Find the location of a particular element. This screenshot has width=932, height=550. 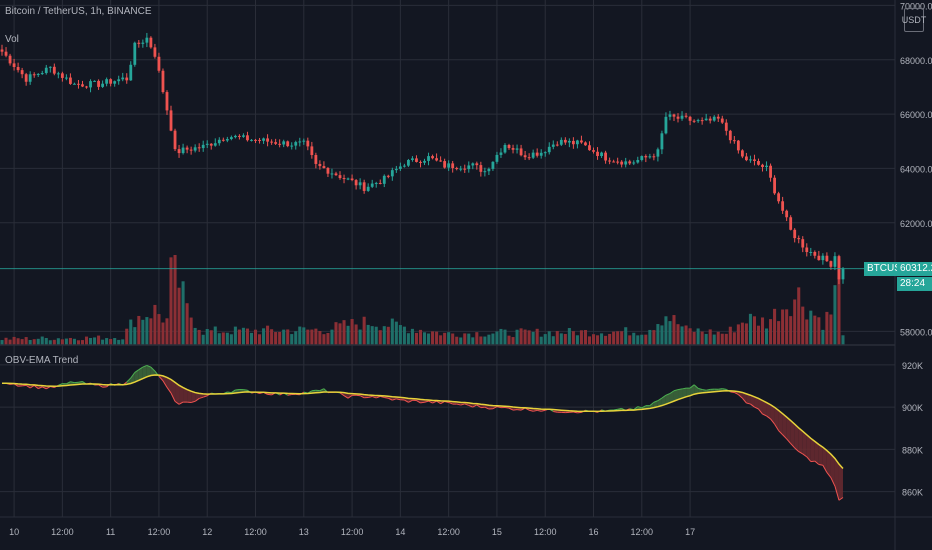

obv-tick-label: 900K is located at coordinates (912, 408).